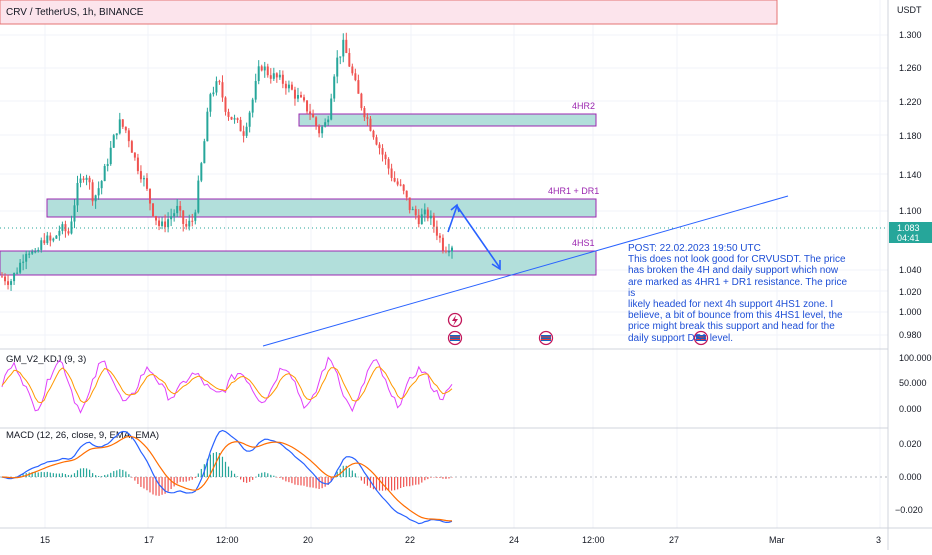 The width and height of the screenshot is (932, 555). What do you see at coordinates (583, 106) in the screenshot?
I see `zone-4hr2-label: 4HR2` at bounding box center [583, 106].